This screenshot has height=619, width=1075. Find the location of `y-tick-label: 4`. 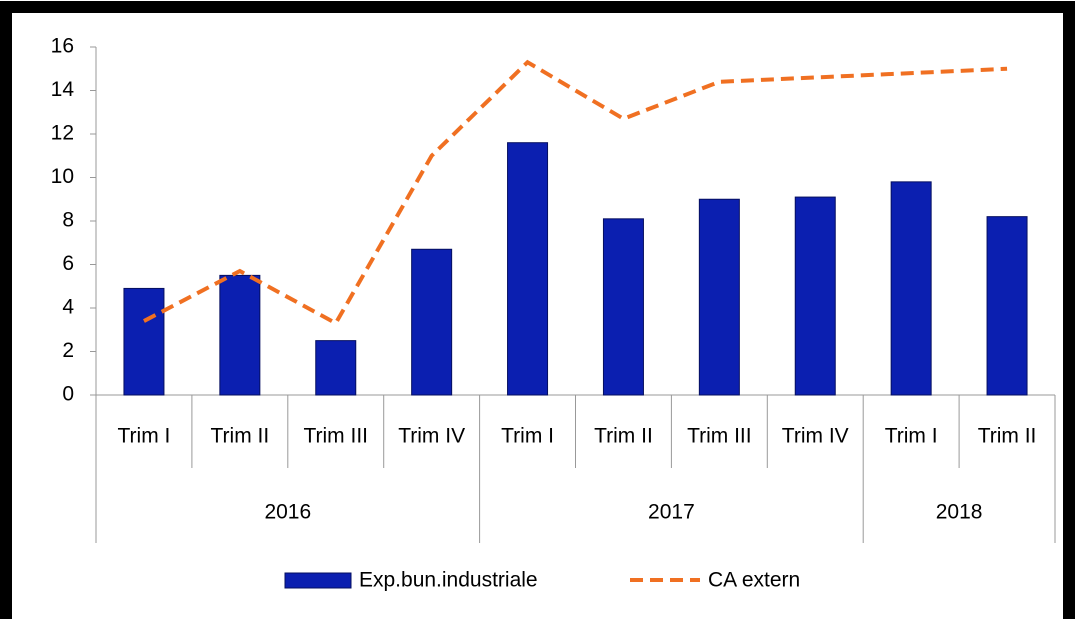

y-tick-label: 4 is located at coordinates (68, 307).